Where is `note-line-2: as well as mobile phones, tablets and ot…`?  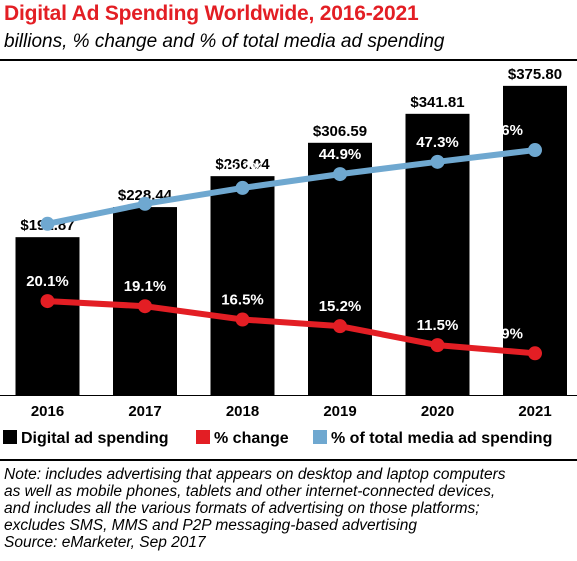 note-line-2: as well as mobile phones, tablets and ot… is located at coordinates (250, 491).